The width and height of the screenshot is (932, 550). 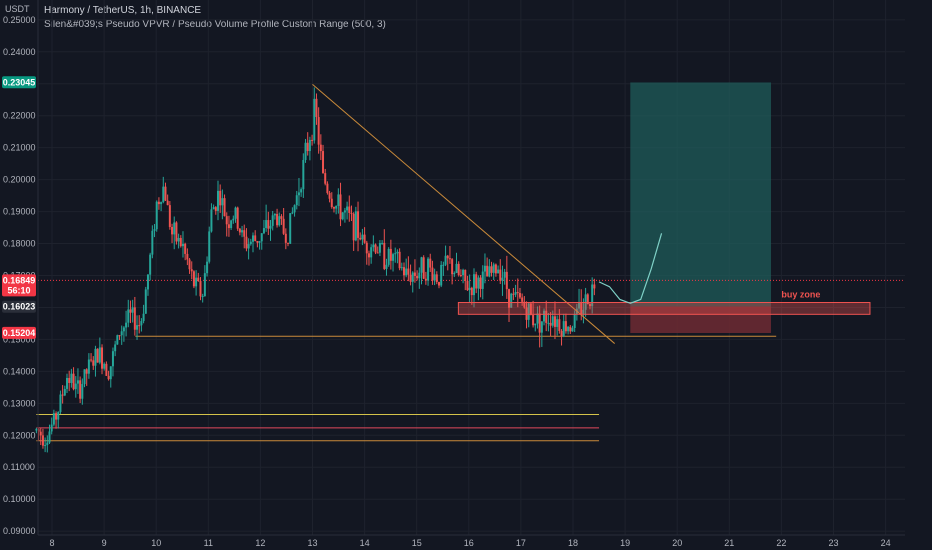 I want to click on x-tick-label: 24, so click(x=886, y=543).